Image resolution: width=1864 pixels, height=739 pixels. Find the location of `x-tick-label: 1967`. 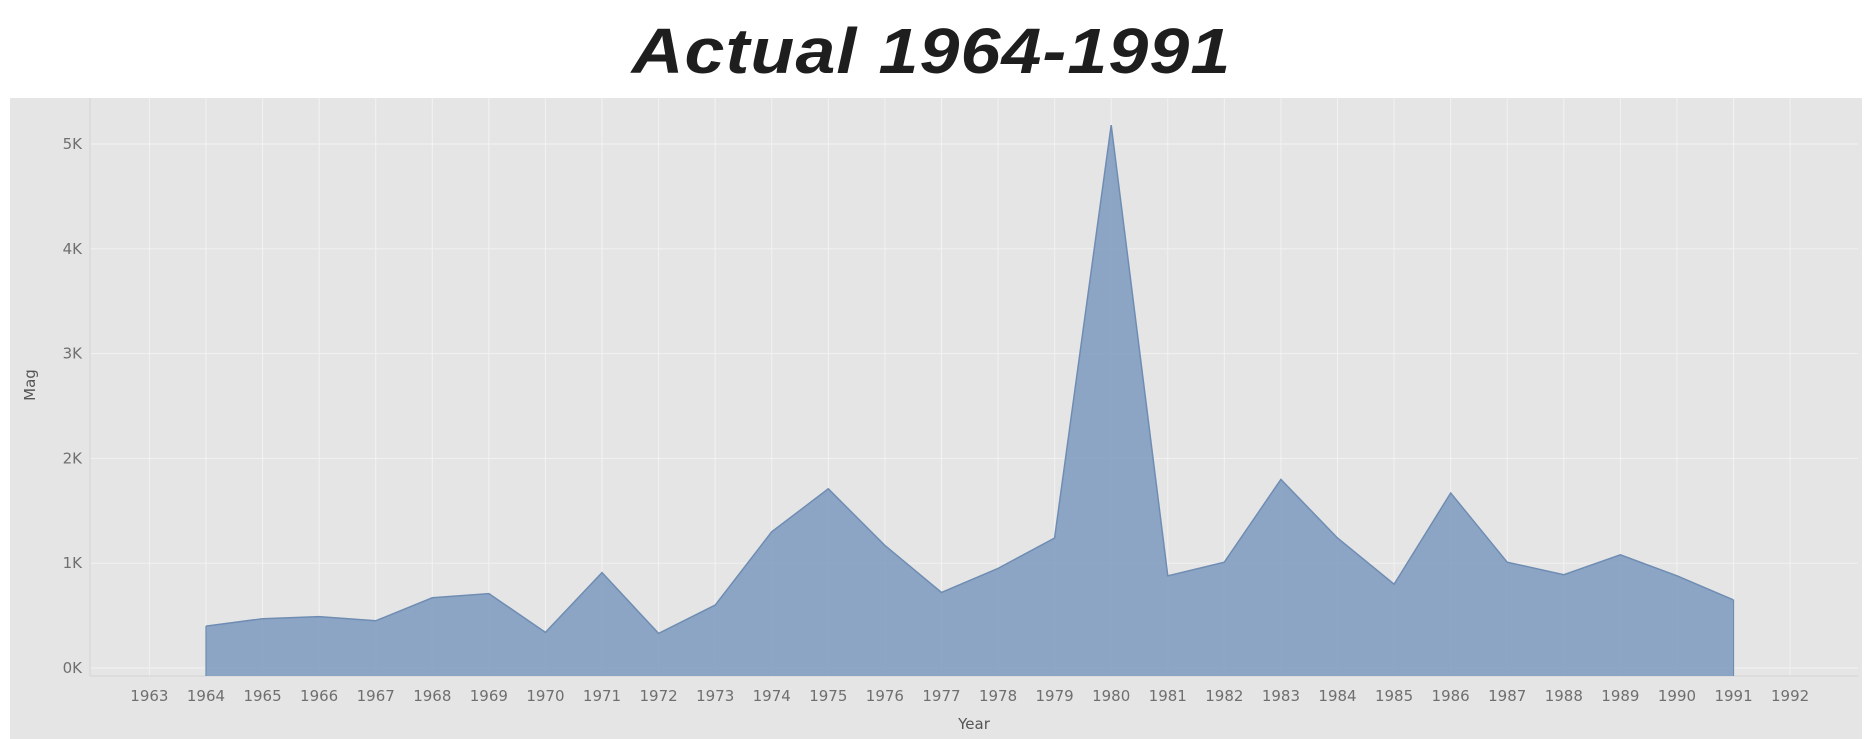

x-tick-label: 1967 is located at coordinates (376, 696).